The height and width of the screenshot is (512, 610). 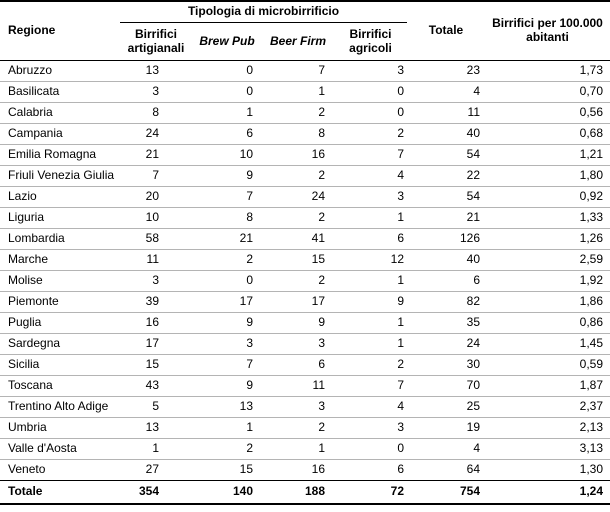 I want to click on column-header-beer-firm: Beer Firm, so click(x=298, y=40).